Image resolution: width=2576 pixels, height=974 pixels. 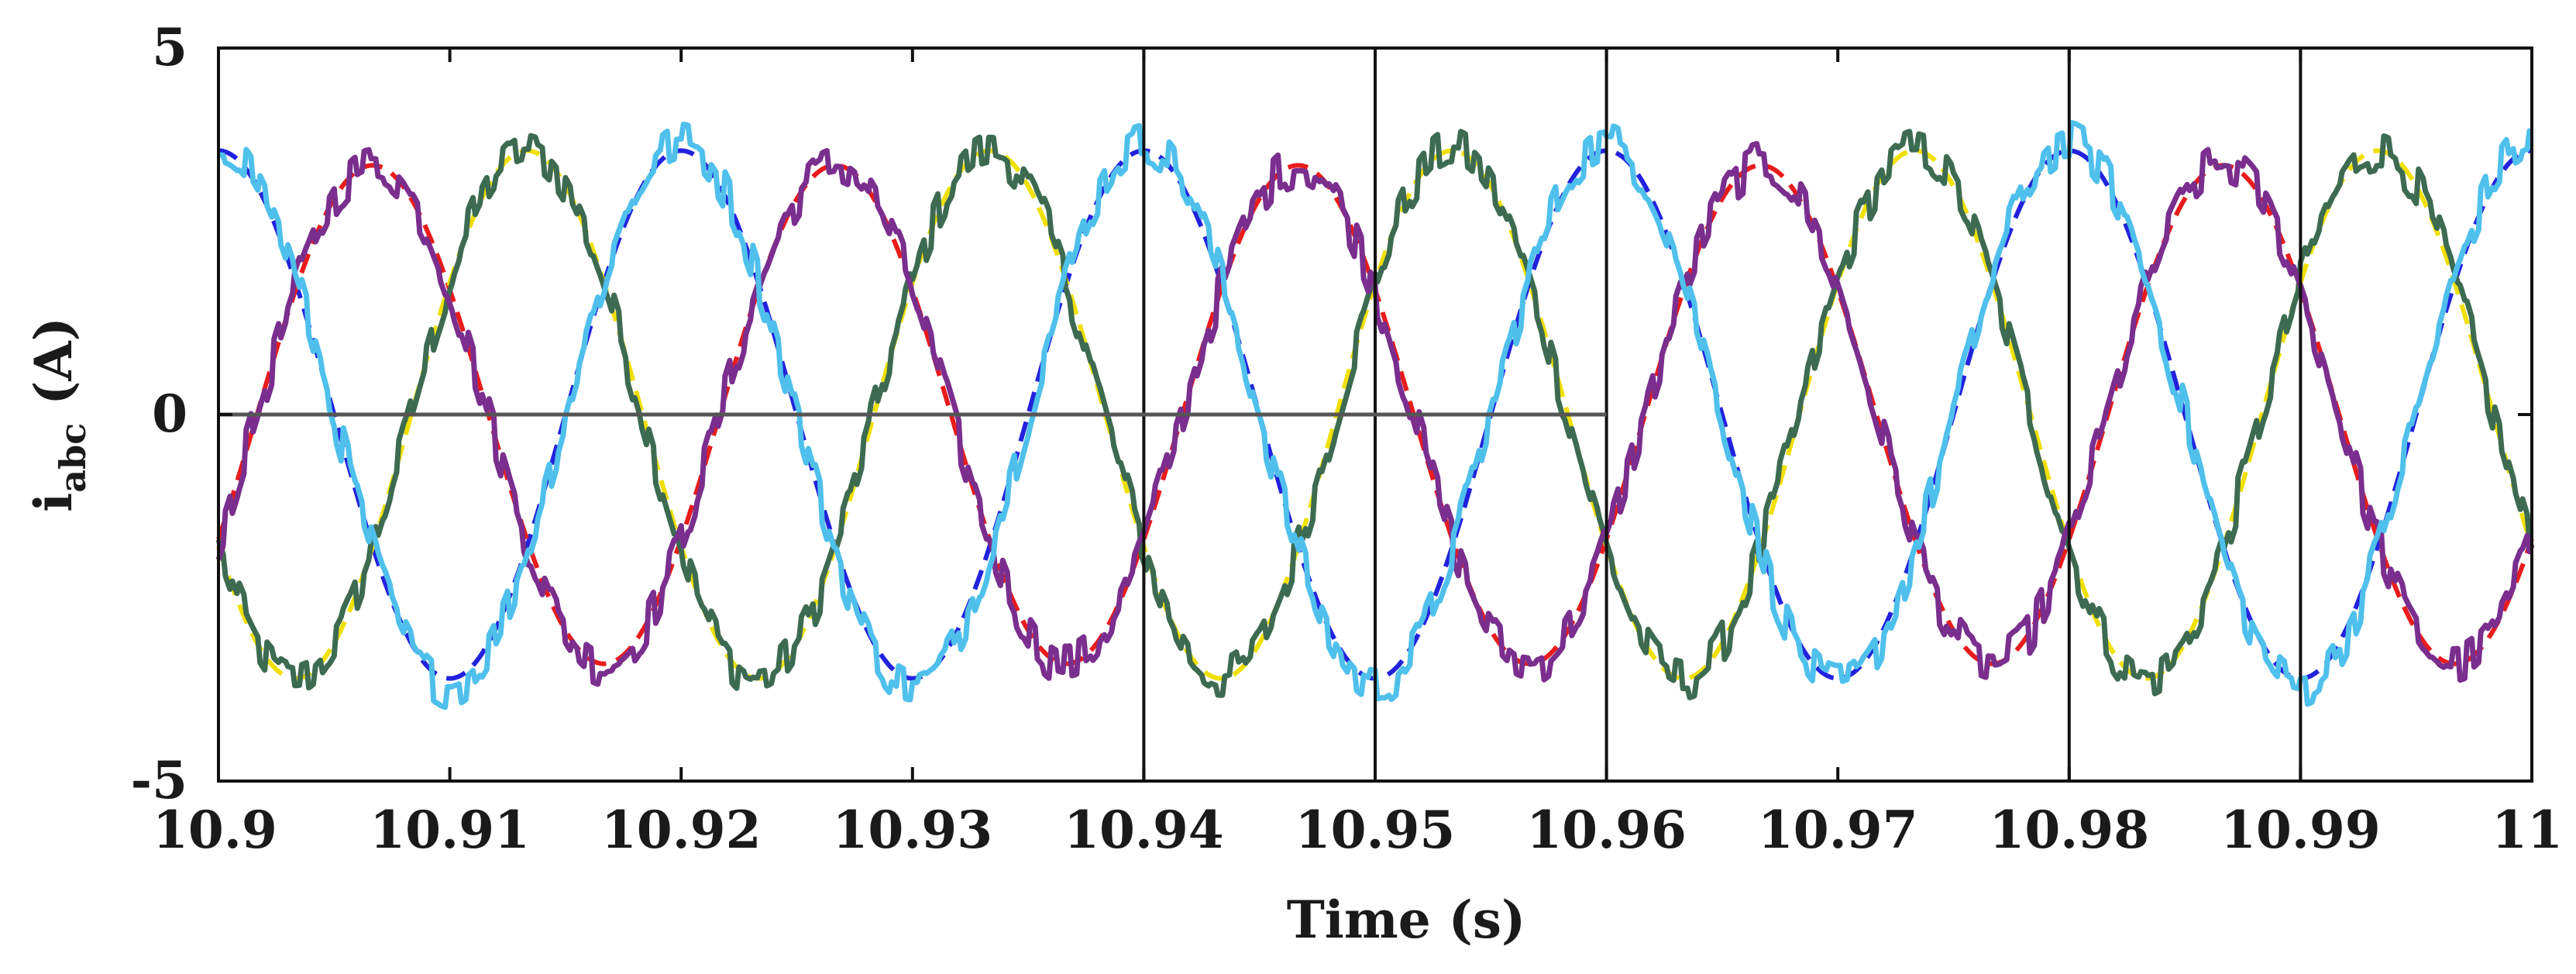 I want to click on y-axis-label-sub: abc, so click(x=73, y=458).